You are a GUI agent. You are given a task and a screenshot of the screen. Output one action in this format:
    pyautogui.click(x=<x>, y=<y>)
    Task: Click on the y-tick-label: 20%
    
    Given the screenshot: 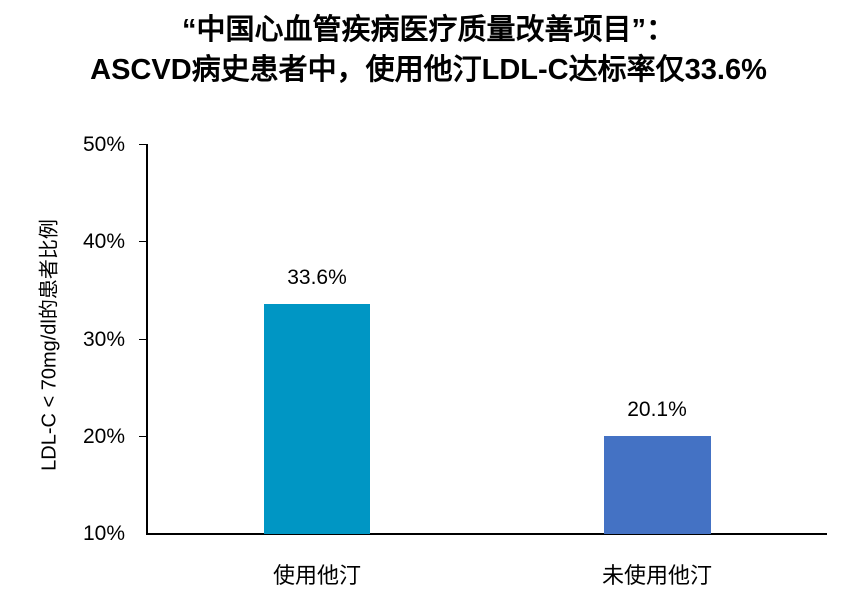 What is the action you would take?
    pyautogui.click(x=103, y=436)
    